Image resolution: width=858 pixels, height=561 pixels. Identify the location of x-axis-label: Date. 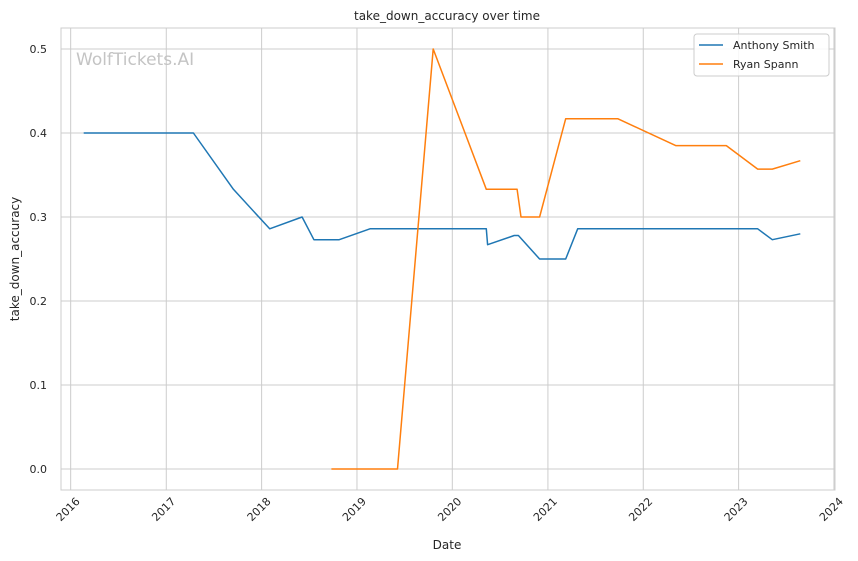
(447, 545).